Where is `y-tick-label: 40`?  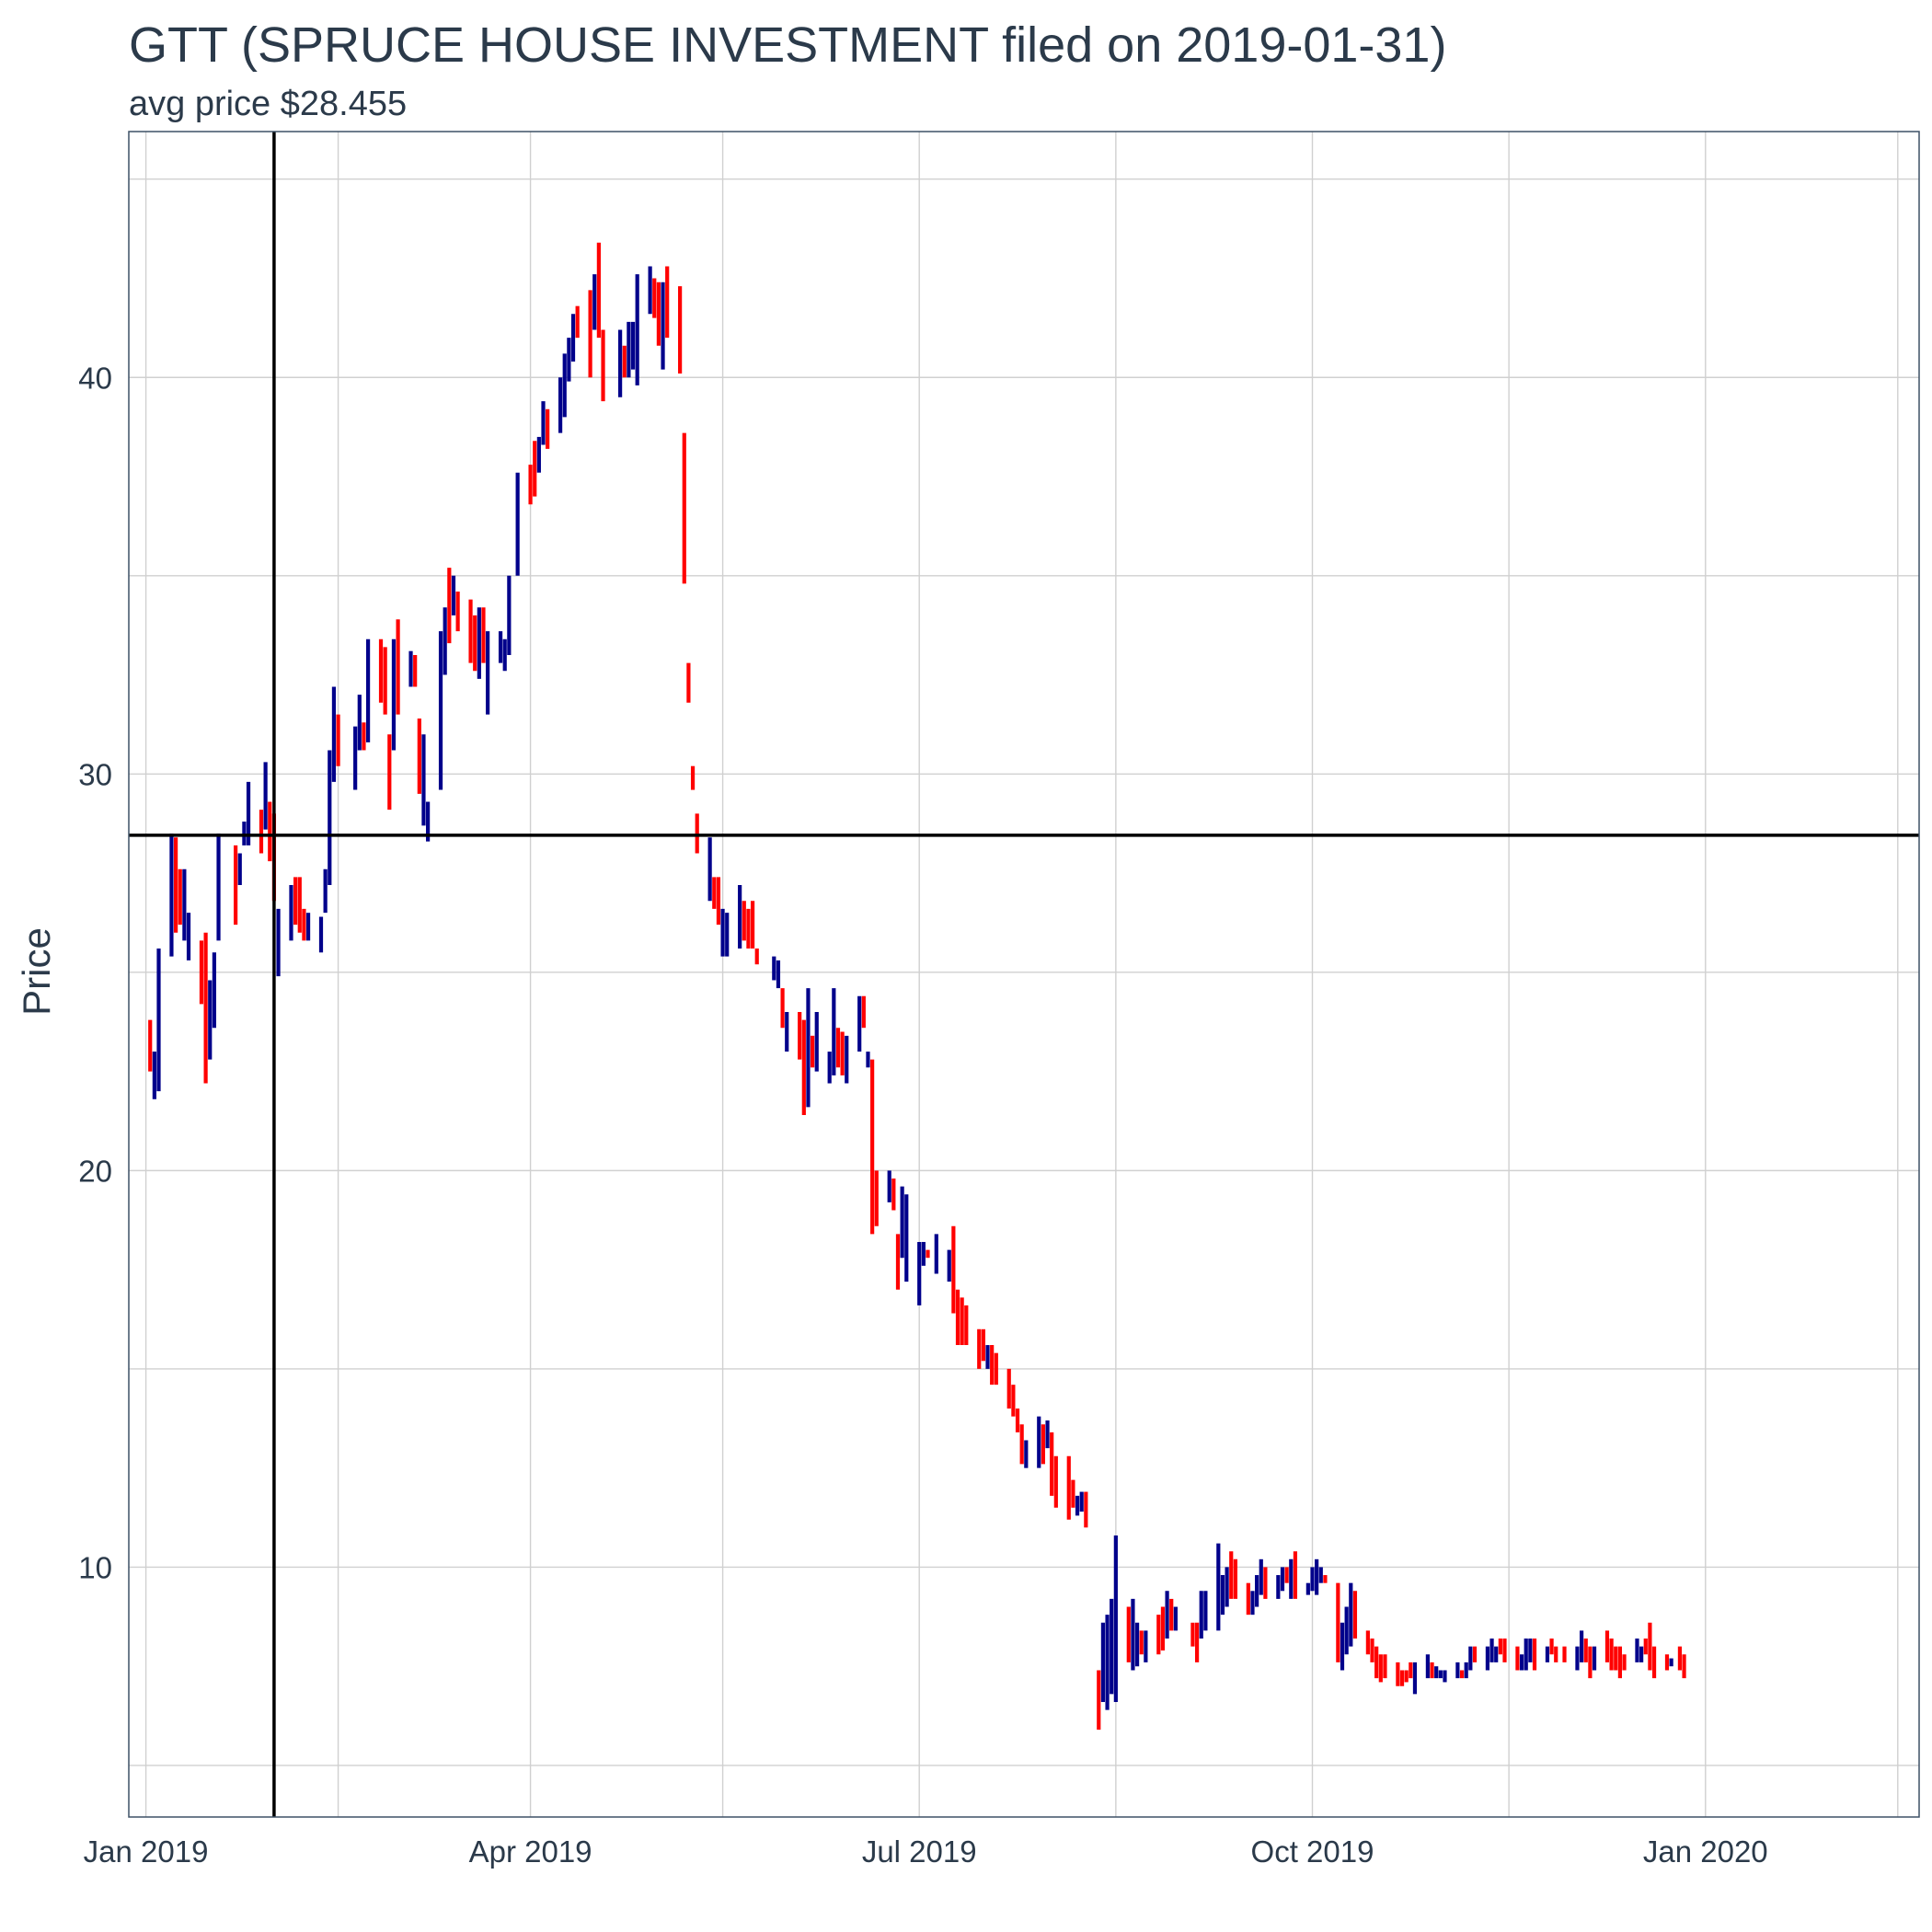
y-tick-label: 40 is located at coordinates (95, 378).